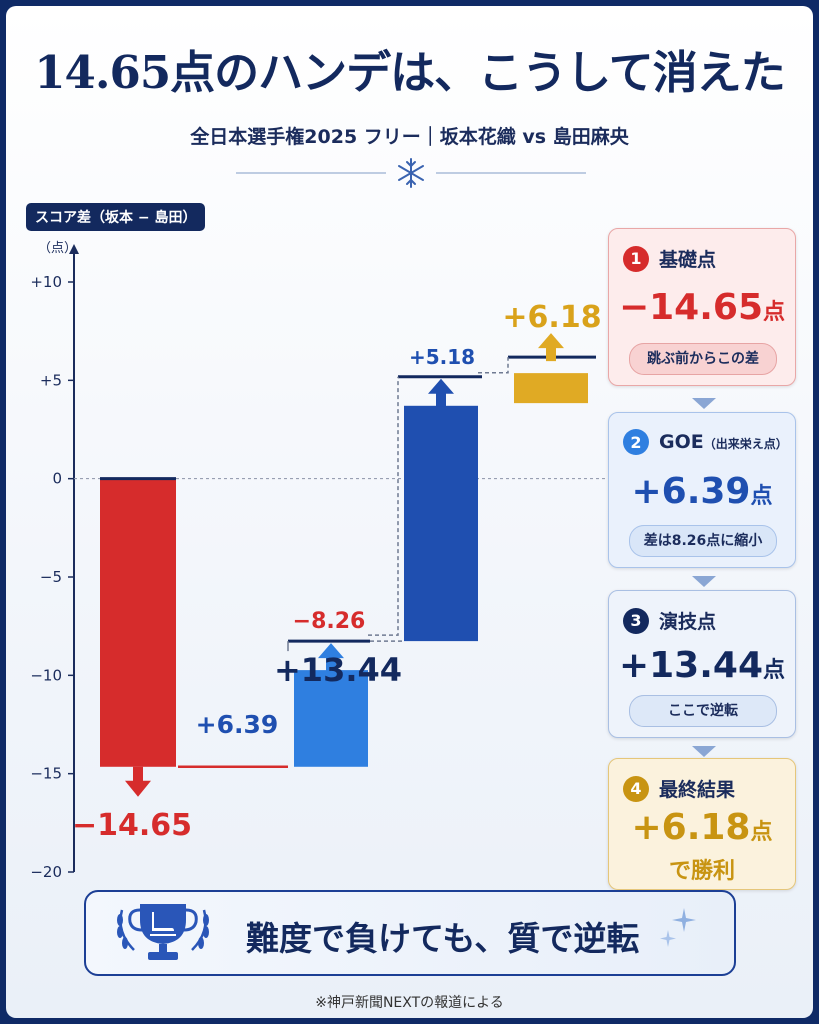 The image size is (819, 1024). I want to click on step-card-program: 3 演技点 +13.44点 ここで逆転, so click(702, 664).